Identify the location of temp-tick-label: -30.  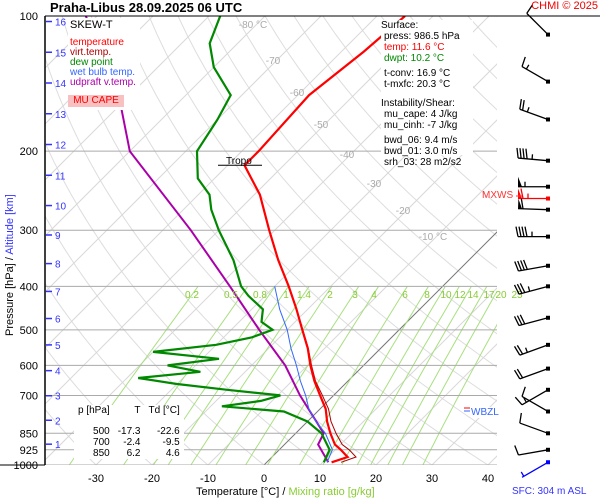
(96, 479).